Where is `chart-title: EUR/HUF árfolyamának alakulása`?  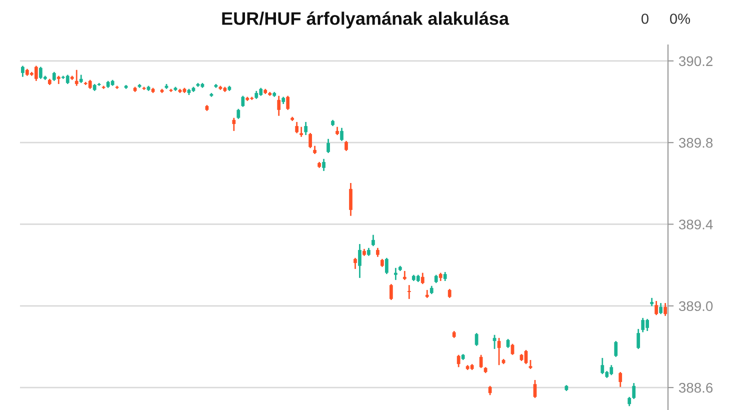
chart-title: EUR/HUF árfolyamának alakulása is located at coordinates (366, 20).